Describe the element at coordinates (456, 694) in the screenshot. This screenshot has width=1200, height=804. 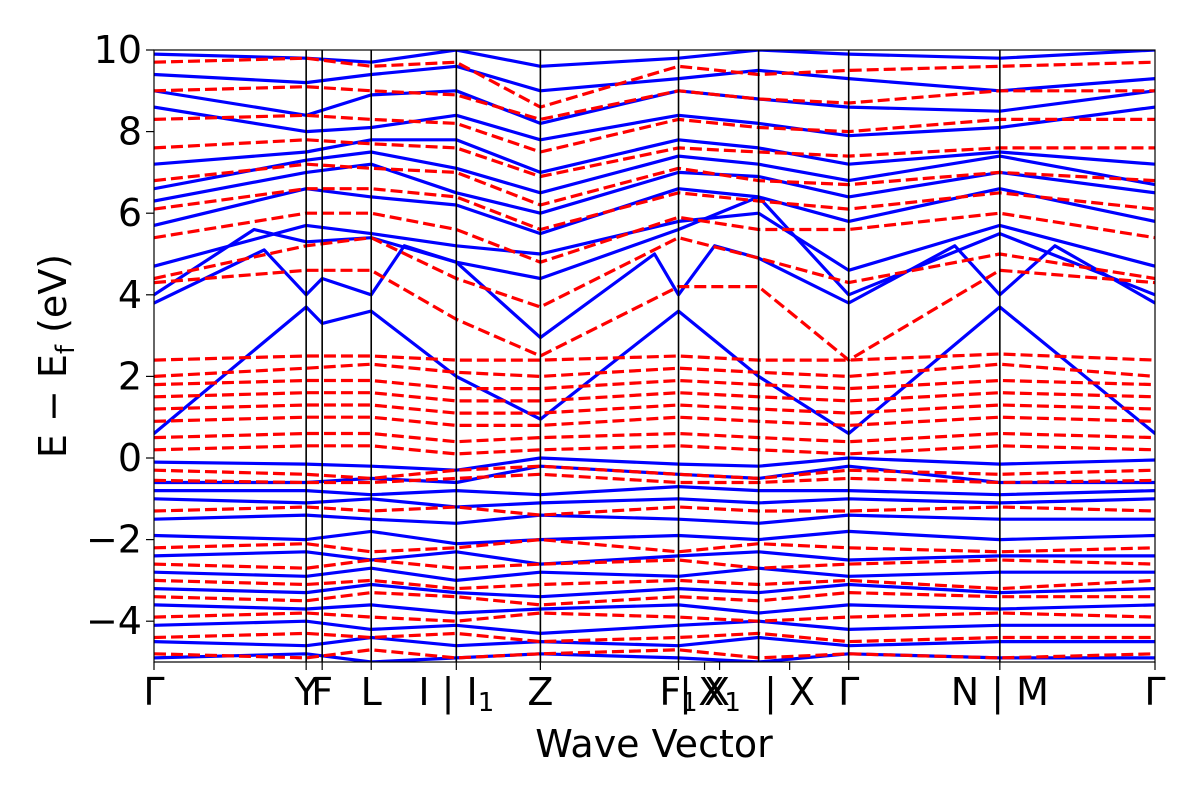
I see `x-tick-label-4: I | I1` at that location.